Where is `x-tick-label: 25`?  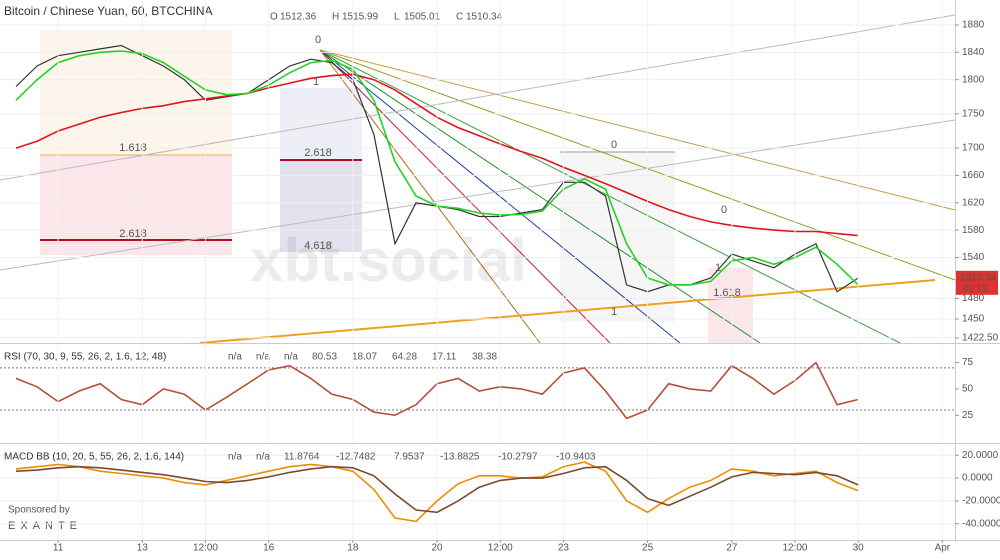 x-tick-label: 25 is located at coordinates (648, 548).